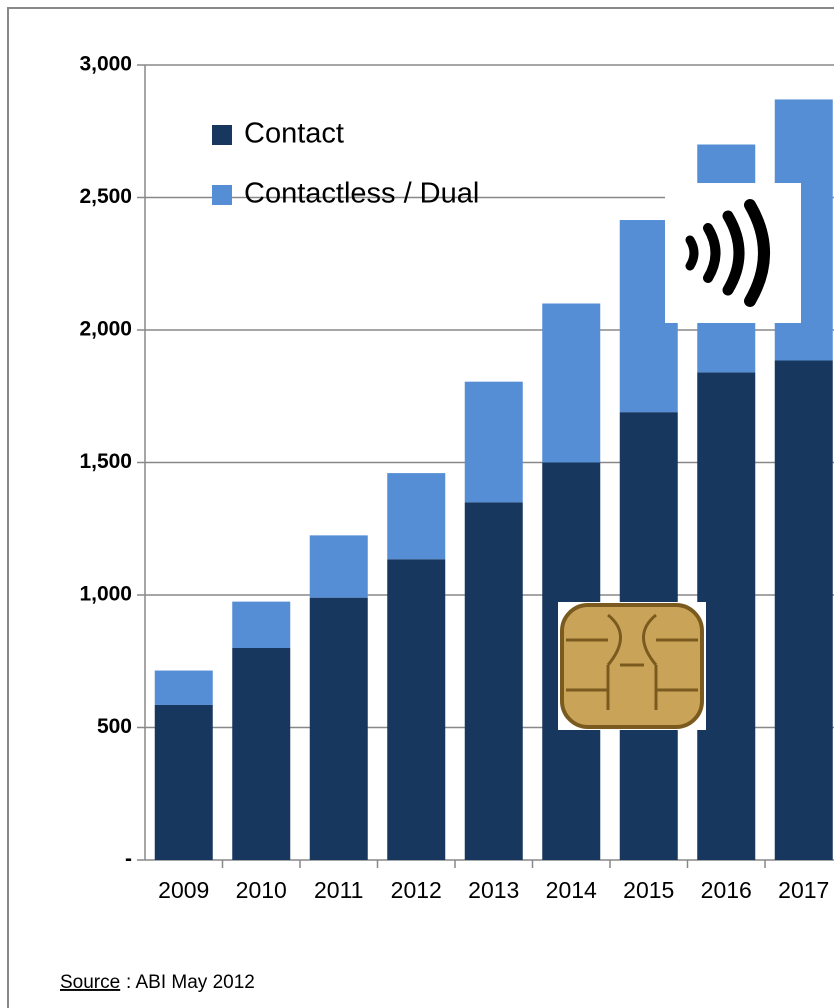 The image size is (834, 1008). Describe the element at coordinates (105, 64) in the screenshot. I see `y-tick-label: 3,000` at that location.